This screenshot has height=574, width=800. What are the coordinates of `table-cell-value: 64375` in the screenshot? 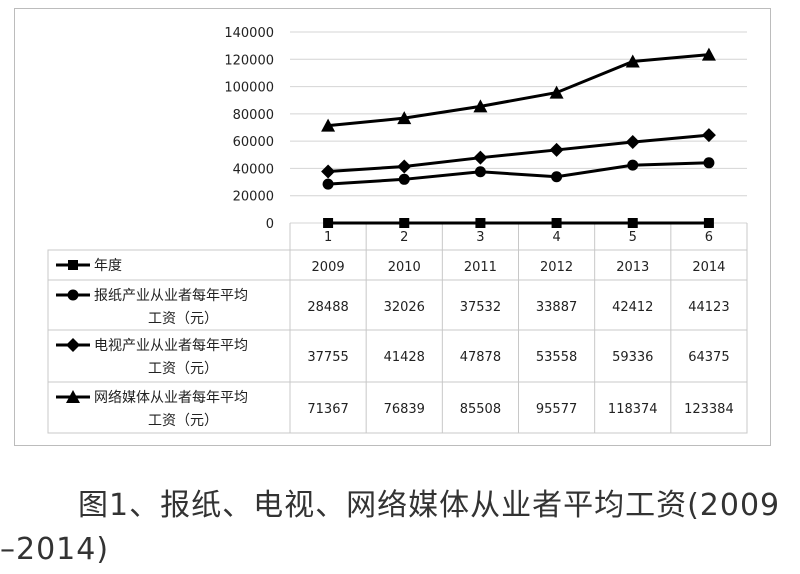 It's located at (708, 357).